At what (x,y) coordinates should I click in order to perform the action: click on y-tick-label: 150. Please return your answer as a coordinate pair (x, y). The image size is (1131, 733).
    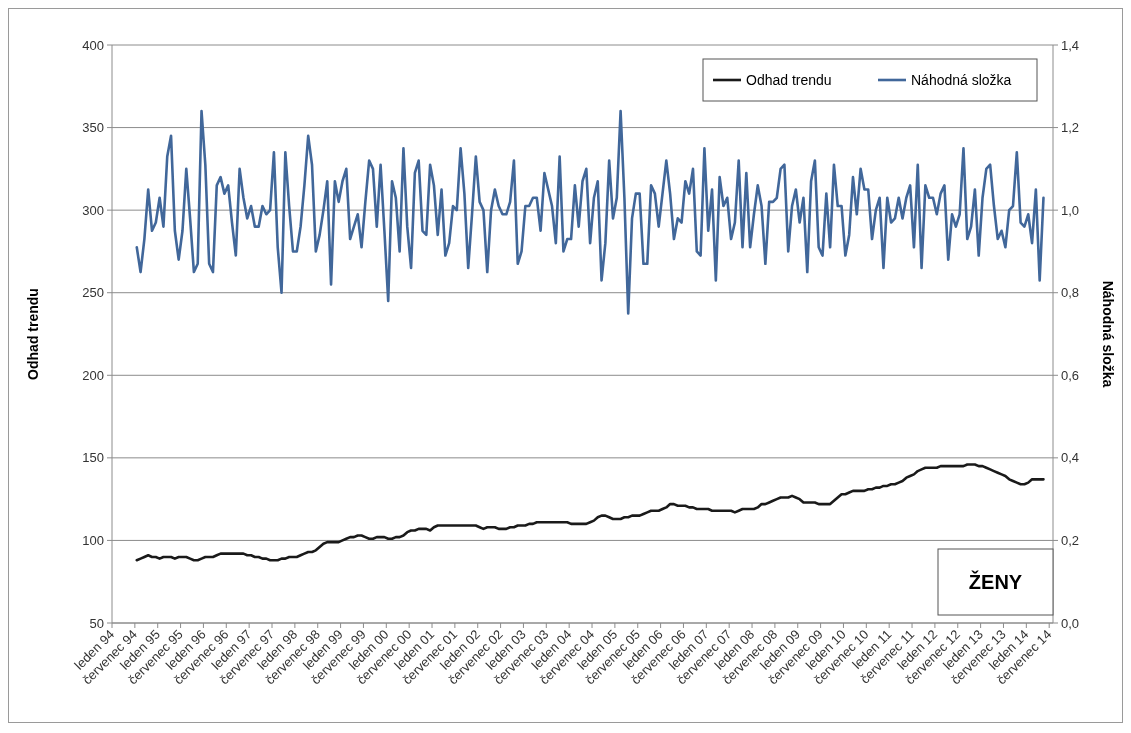
    Looking at the image, I should click on (93, 458).